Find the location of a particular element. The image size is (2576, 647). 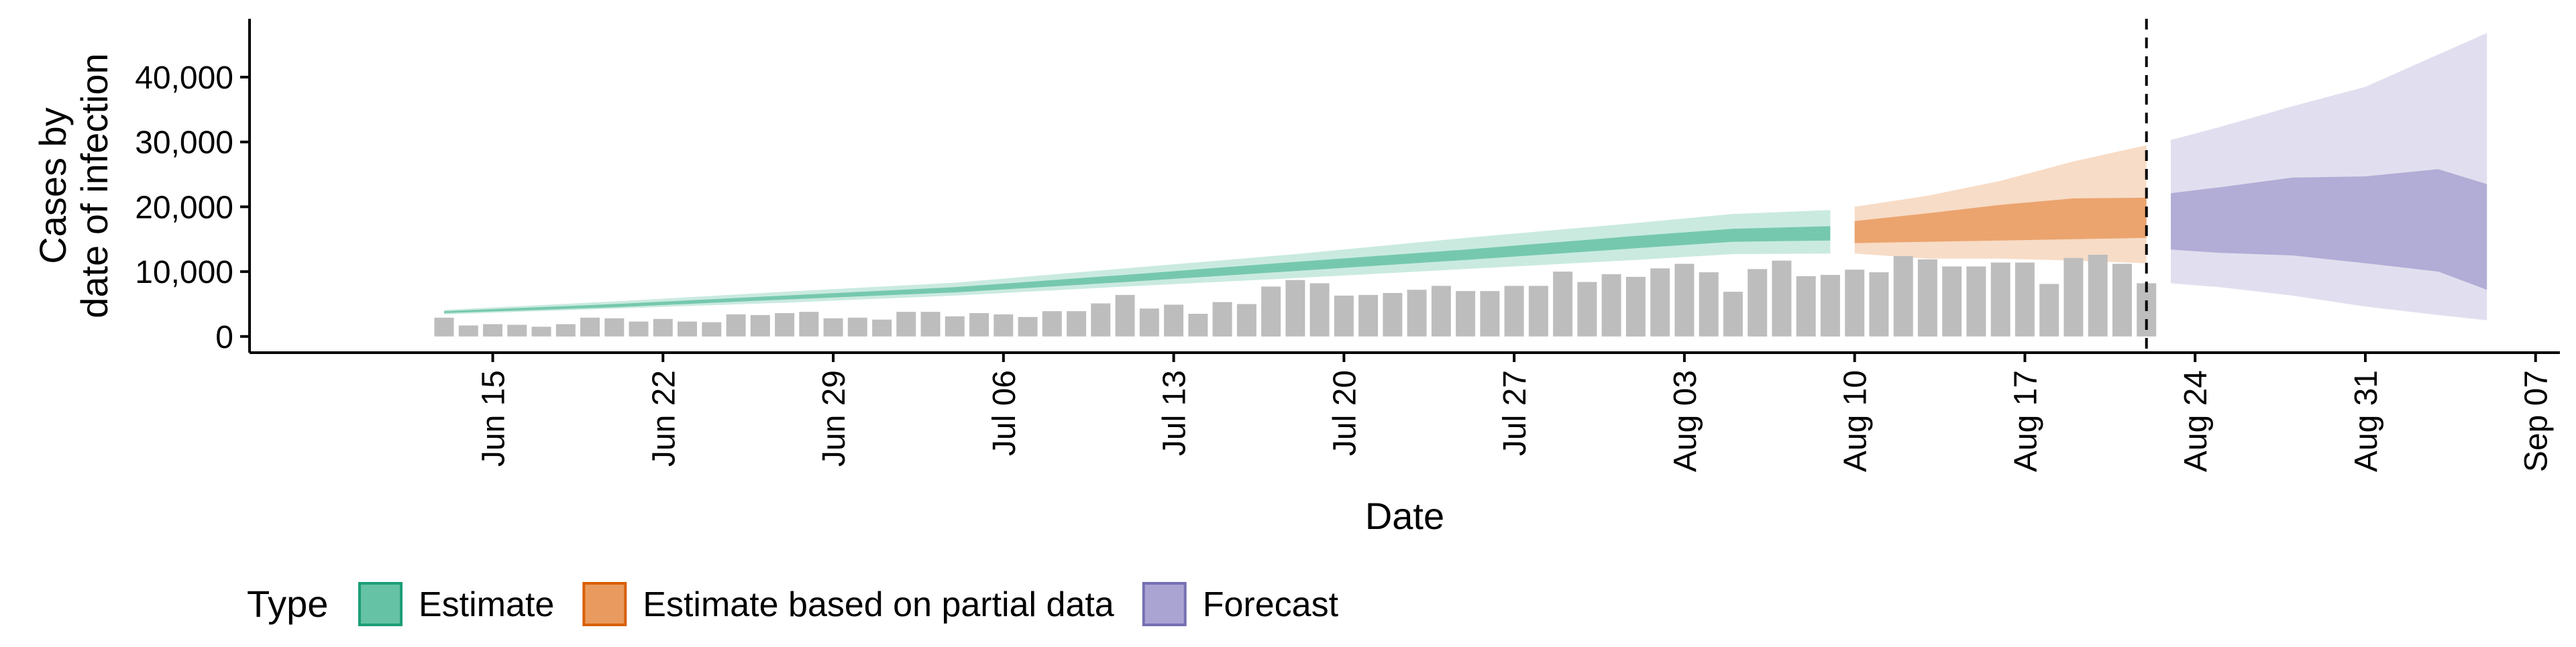

x-tick-label: Jul 20 is located at coordinates (1344, 413).